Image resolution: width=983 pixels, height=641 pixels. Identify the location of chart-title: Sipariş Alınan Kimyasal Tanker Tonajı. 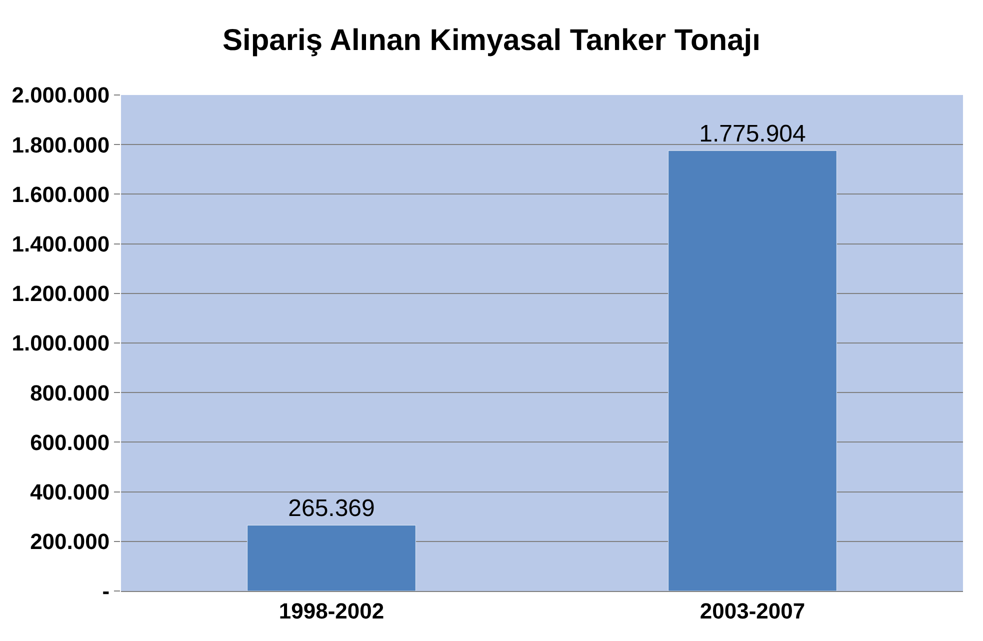
(491, 40).